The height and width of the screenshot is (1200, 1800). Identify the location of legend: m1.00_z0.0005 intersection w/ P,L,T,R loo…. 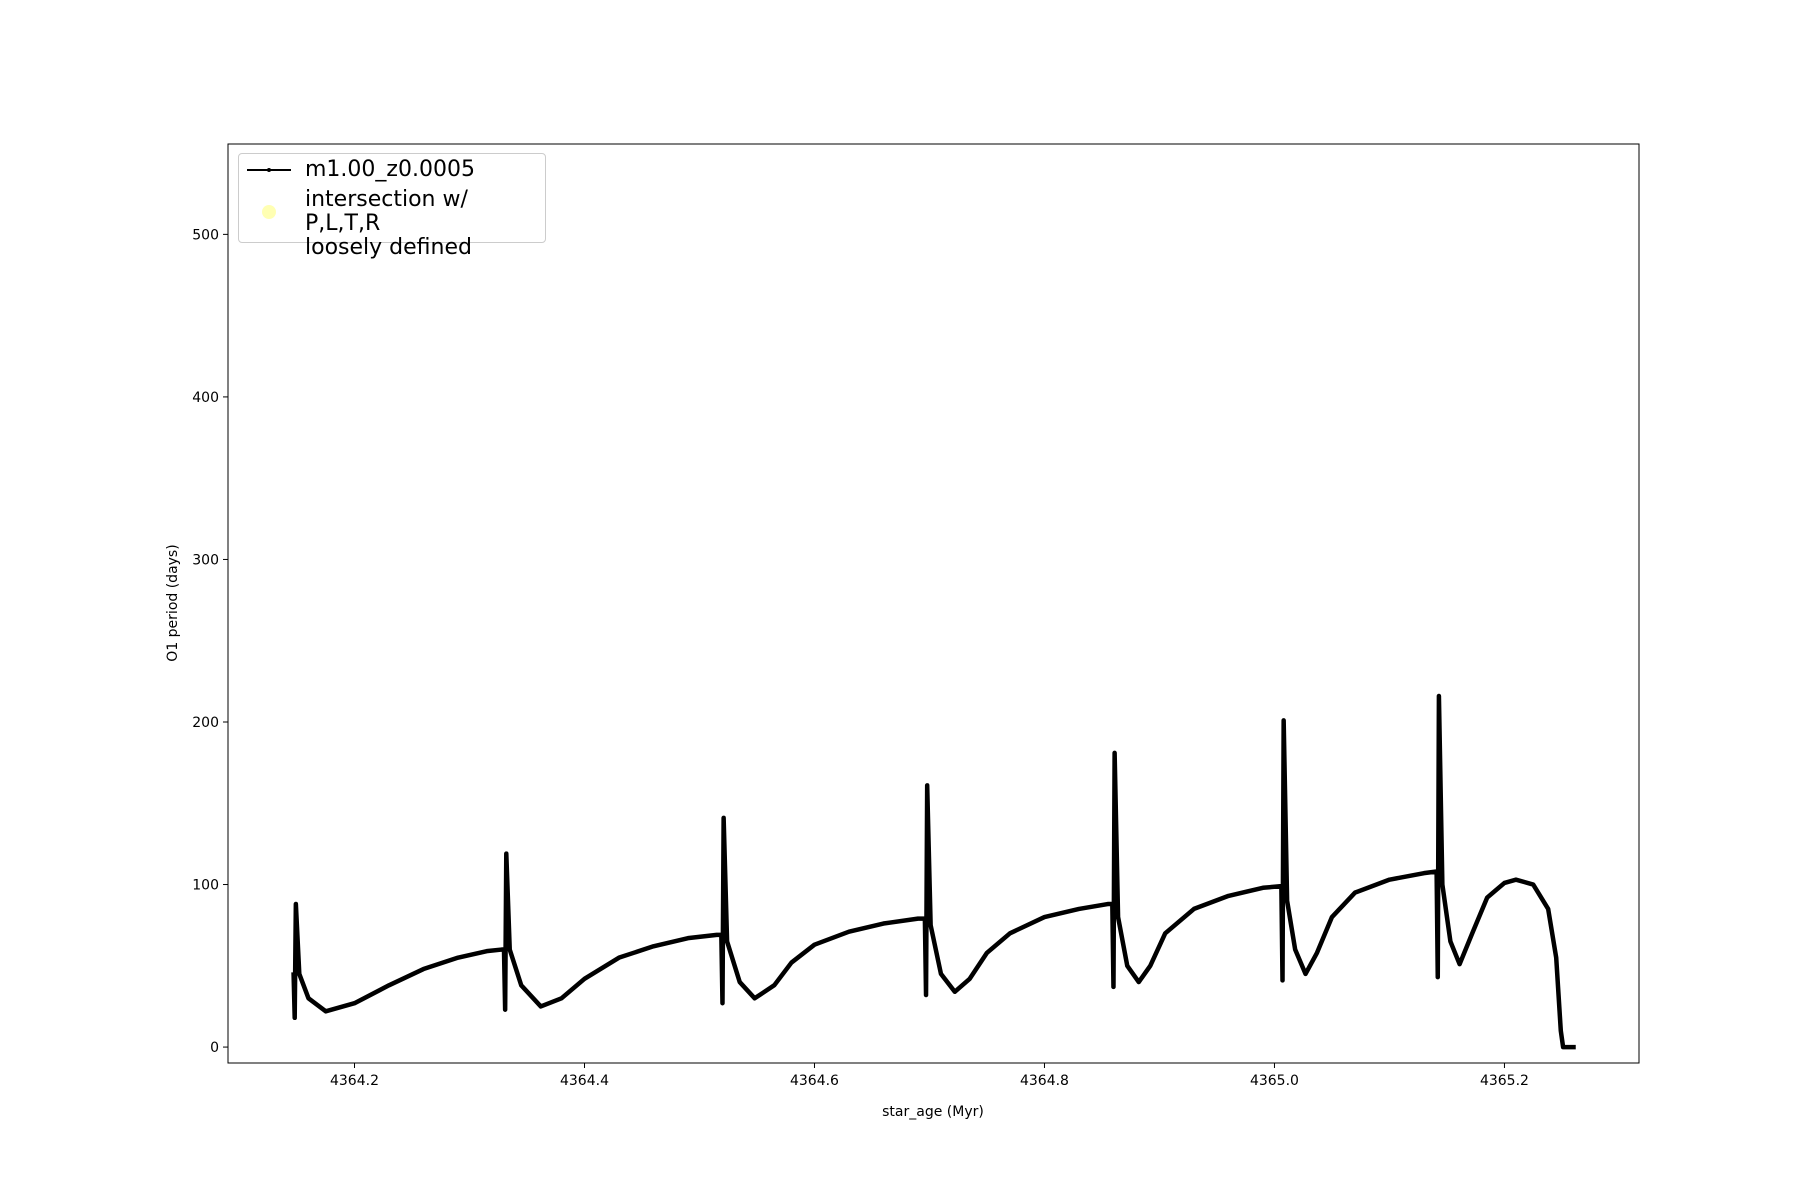
(392, 206).